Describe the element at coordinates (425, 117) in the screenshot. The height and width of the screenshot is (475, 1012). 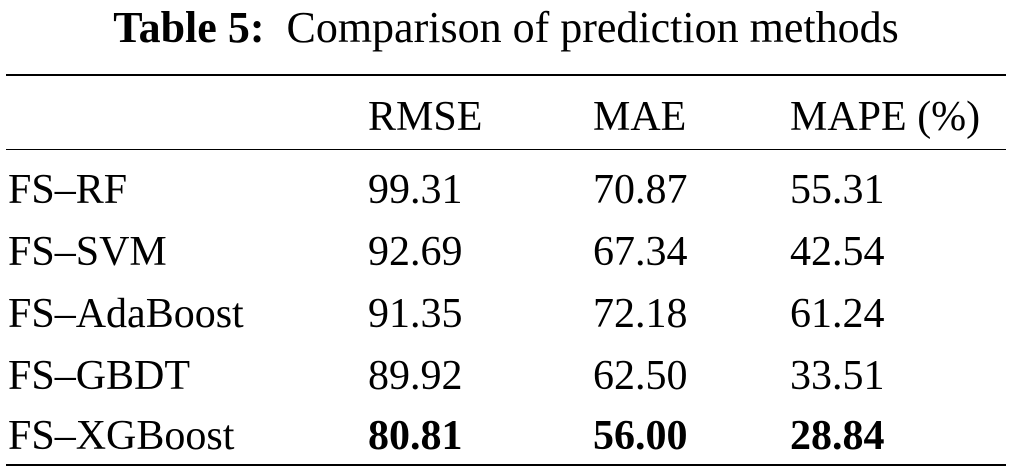
I see `header-rmse: RMSE` at that location.